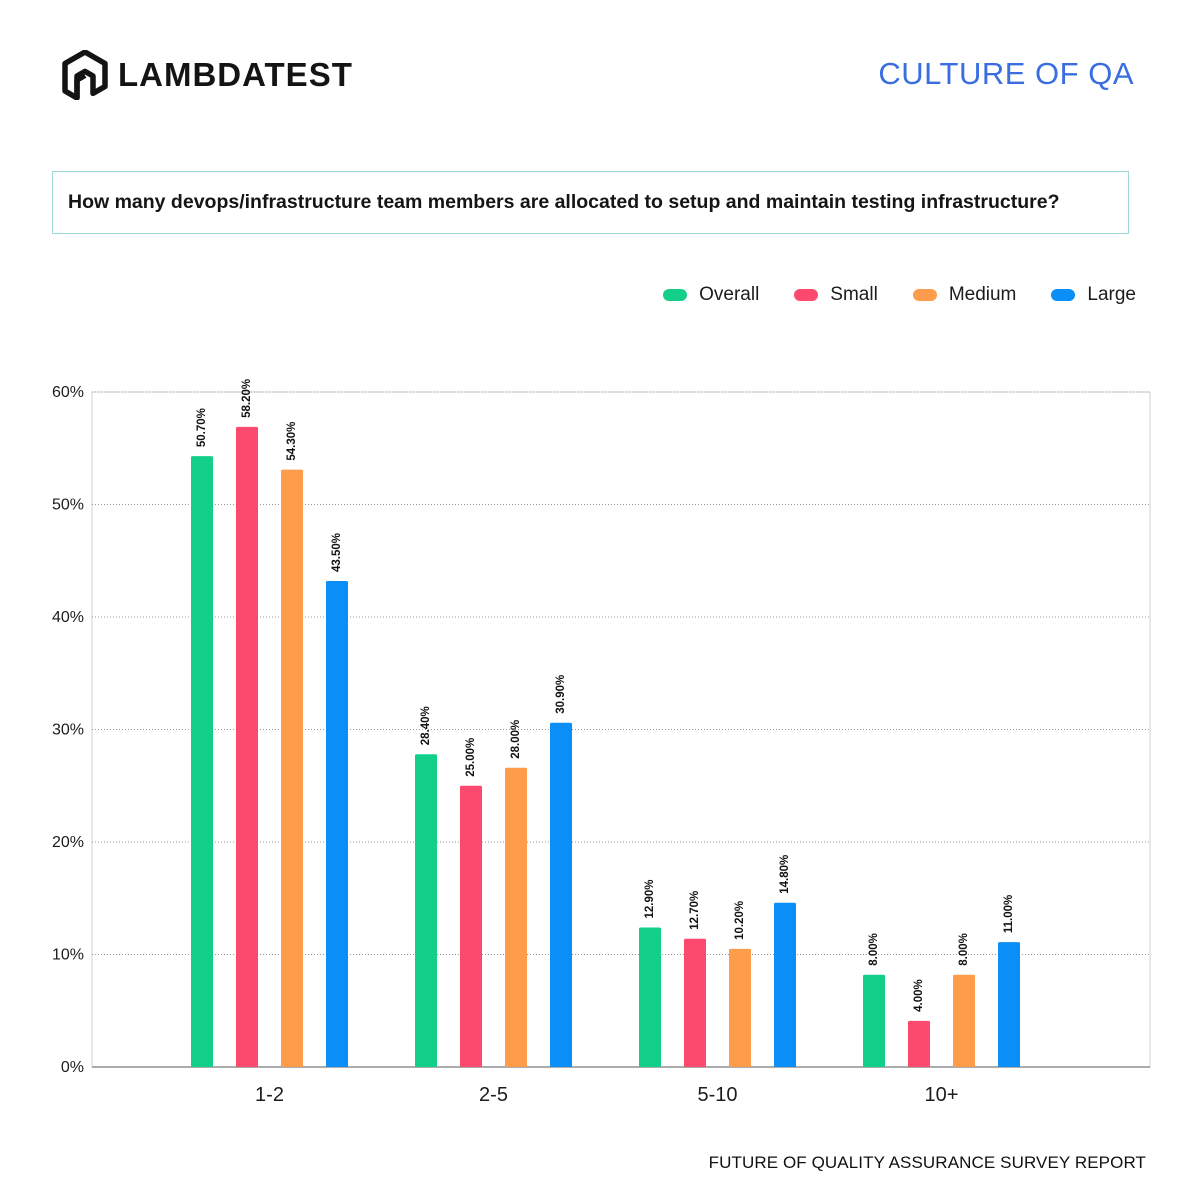 The height and width of the screenshot is (1200, 1200). I want to click on y-tick-label: 30%, so click(68, 730).